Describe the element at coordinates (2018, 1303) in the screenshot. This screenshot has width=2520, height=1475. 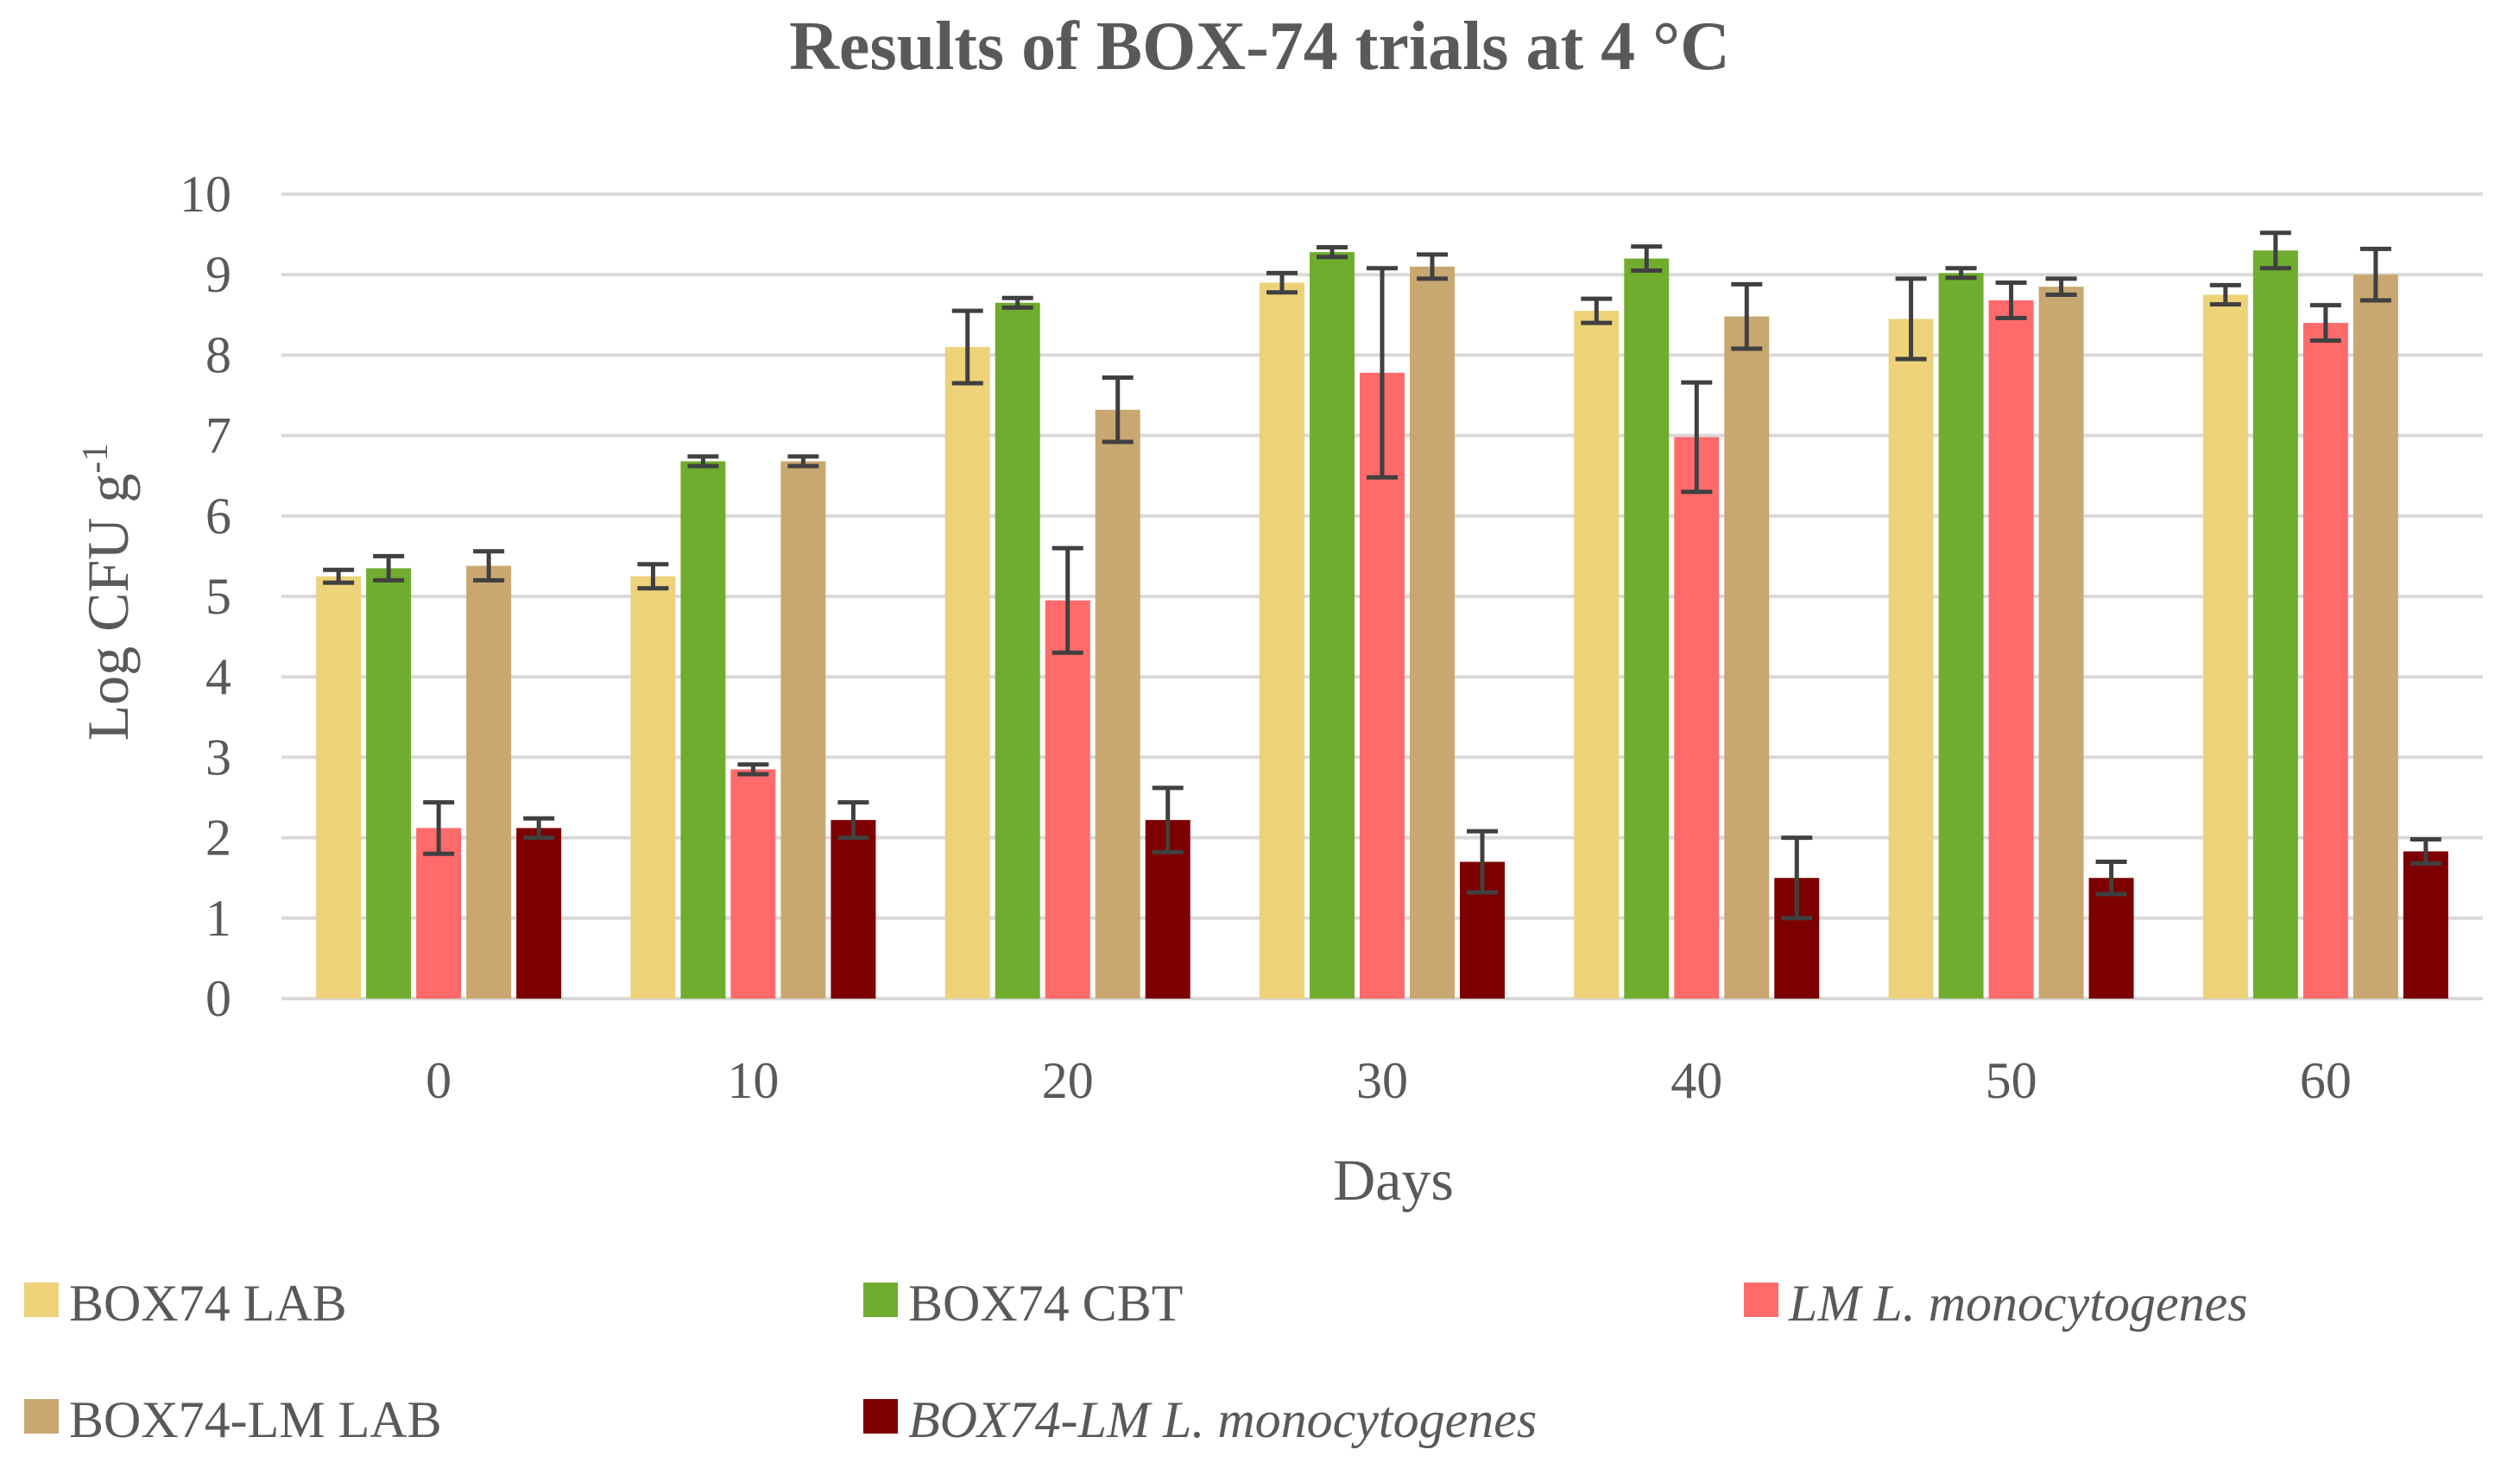
I see `legend-label: LM L. monocytogenes` at that location.